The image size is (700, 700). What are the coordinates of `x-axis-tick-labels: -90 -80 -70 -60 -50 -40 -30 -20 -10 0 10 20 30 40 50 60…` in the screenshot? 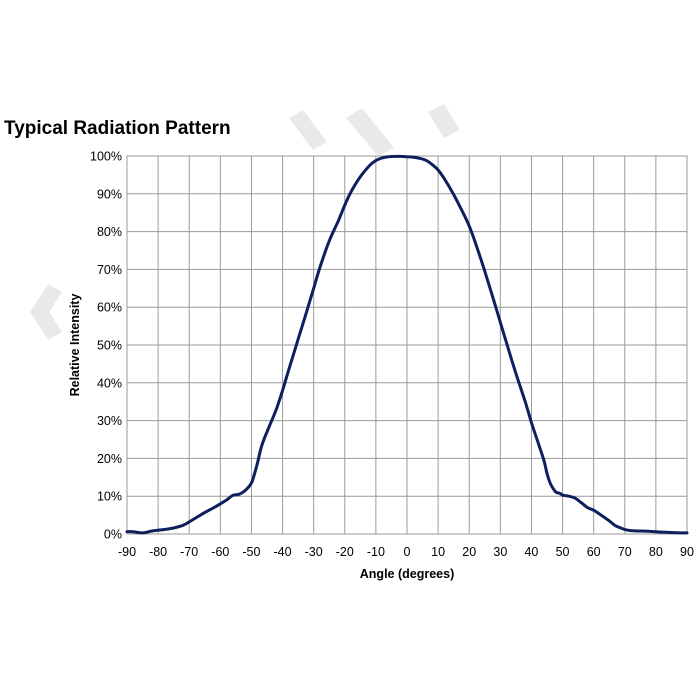 It's located at (406, 552).